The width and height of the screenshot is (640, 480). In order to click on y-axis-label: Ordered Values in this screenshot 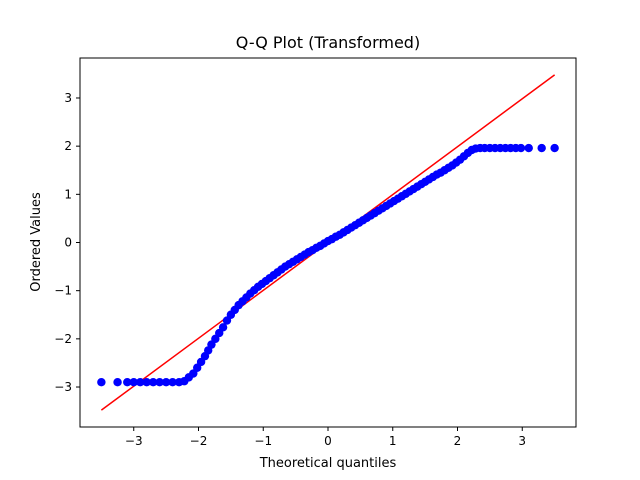, I will do `click(36, 242)`.